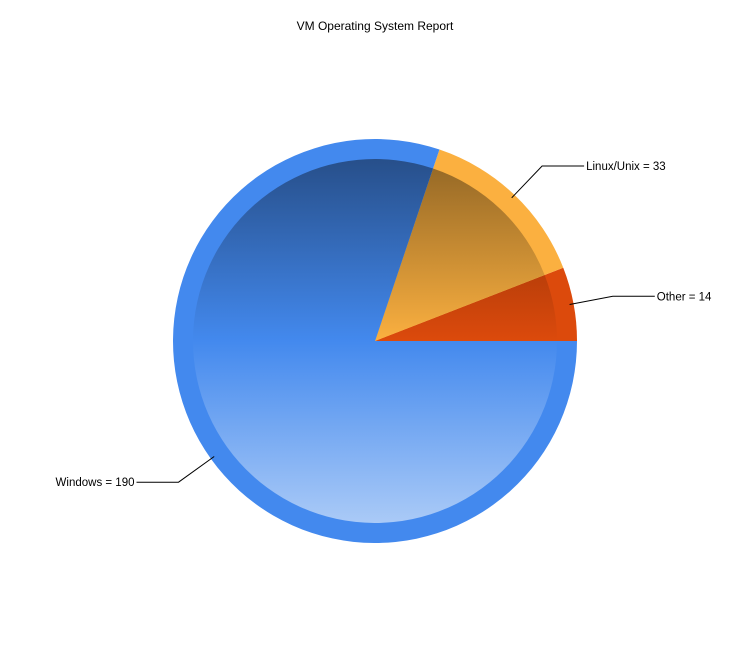 This screenshot has height=650, width=750. What do you see at coordinates (95, 483) in the screenshot?
I see `data-label-windows: Windows = 190` at bounding box center [95, 483].